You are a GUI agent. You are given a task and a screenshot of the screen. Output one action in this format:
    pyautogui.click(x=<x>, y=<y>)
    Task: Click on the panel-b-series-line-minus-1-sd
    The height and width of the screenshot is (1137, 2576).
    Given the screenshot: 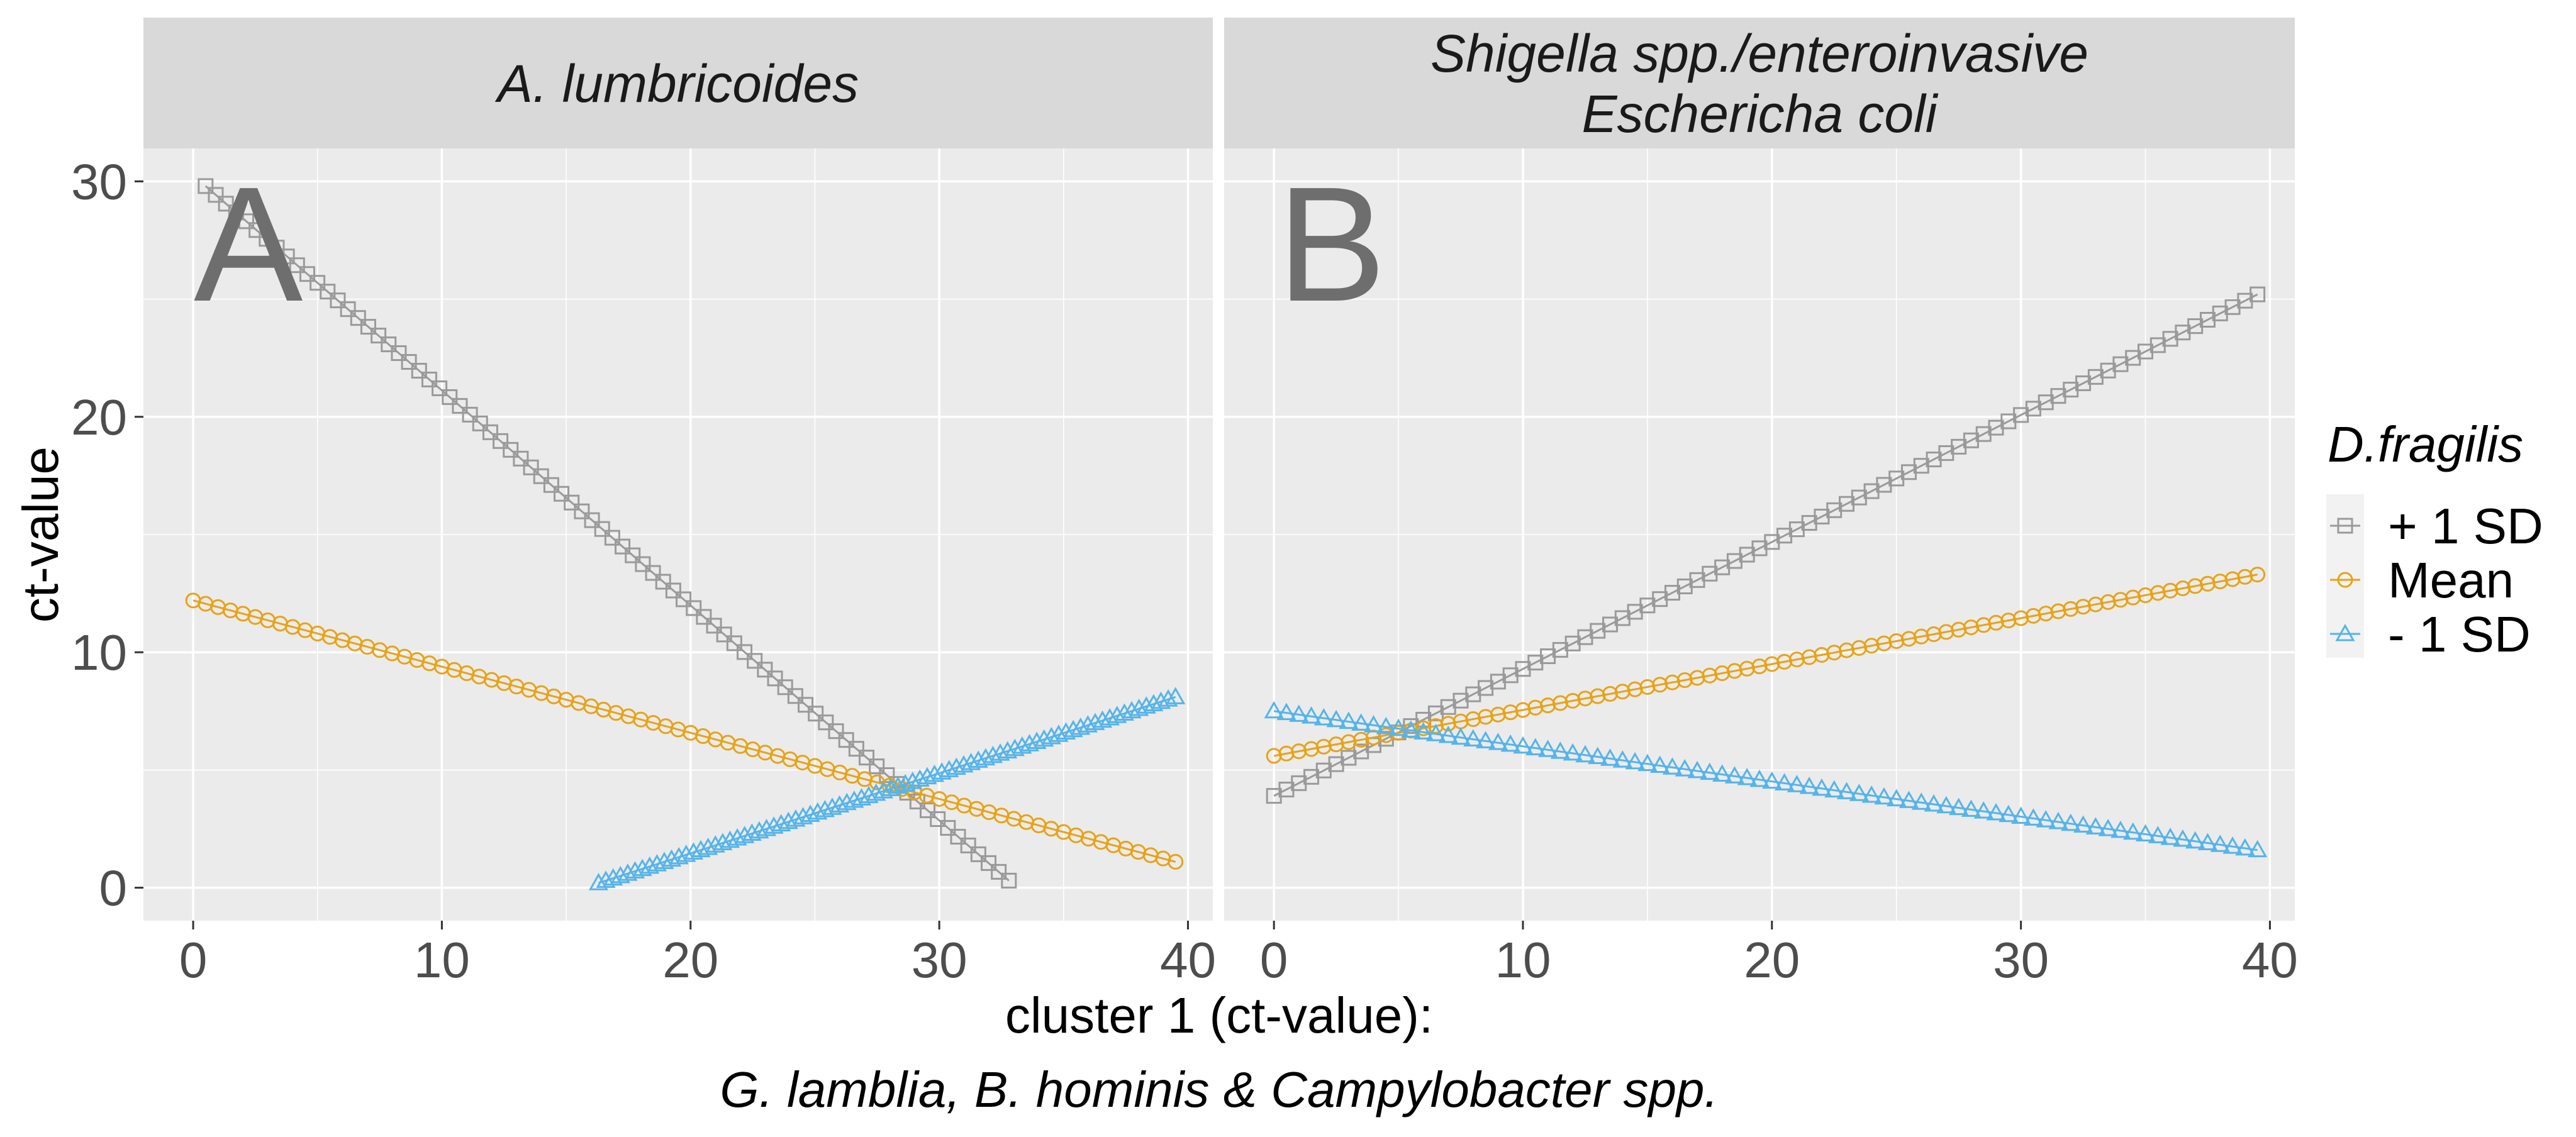 What is the action you would take?
    pyautogui.click(x=1765, y=780)
    